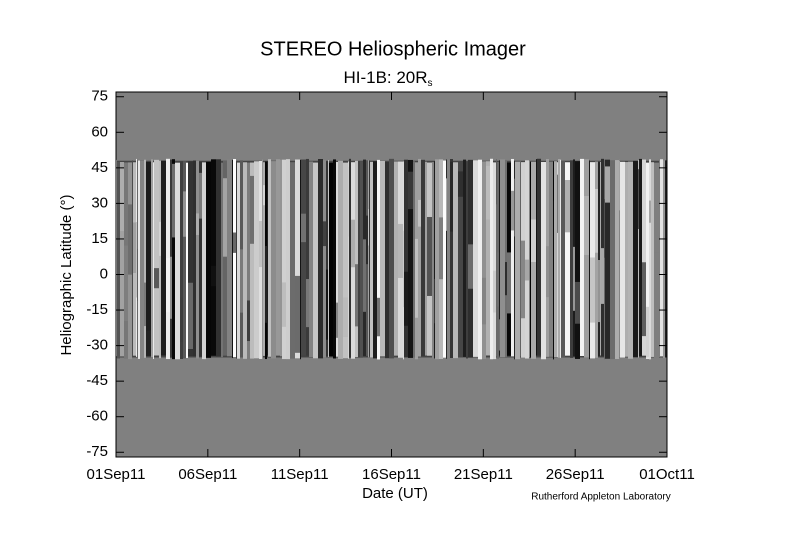 This screenshot has width=785, height=538. Describe the element at coordinates (116, 474) in the screenshot. I see `x-tick-label: 01Sep11` at that location.